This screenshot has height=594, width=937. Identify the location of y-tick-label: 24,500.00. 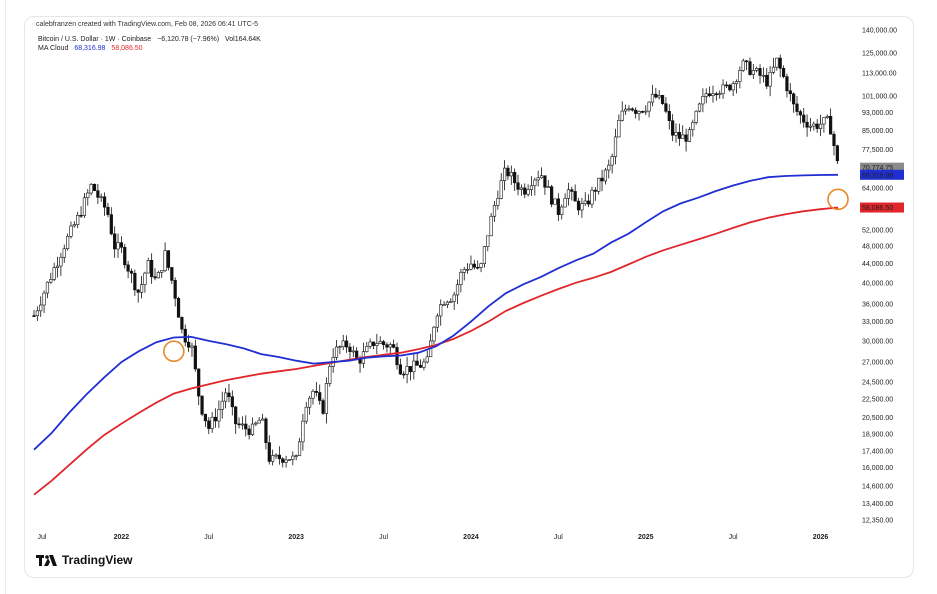
(877, 382).